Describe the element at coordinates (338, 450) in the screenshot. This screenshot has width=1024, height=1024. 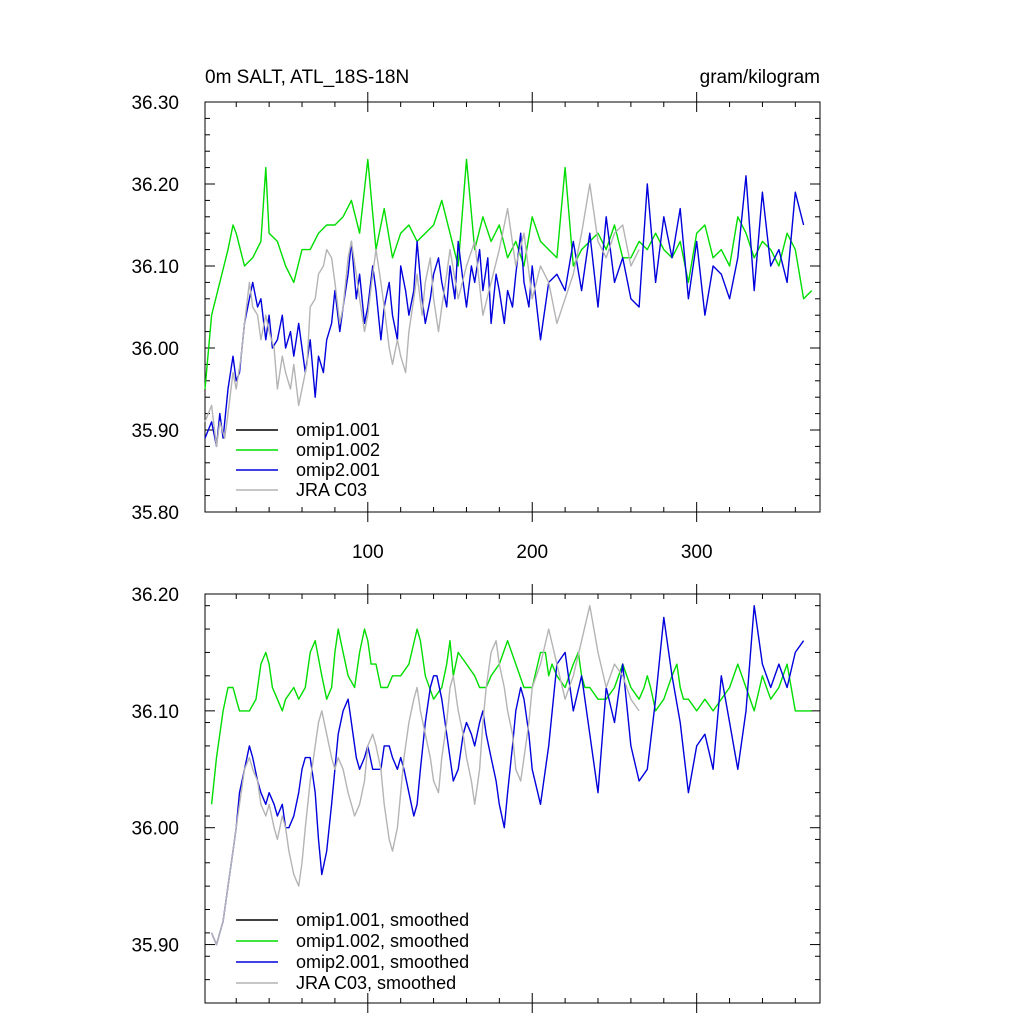
I see `legend-label: omip1.002` at that location.